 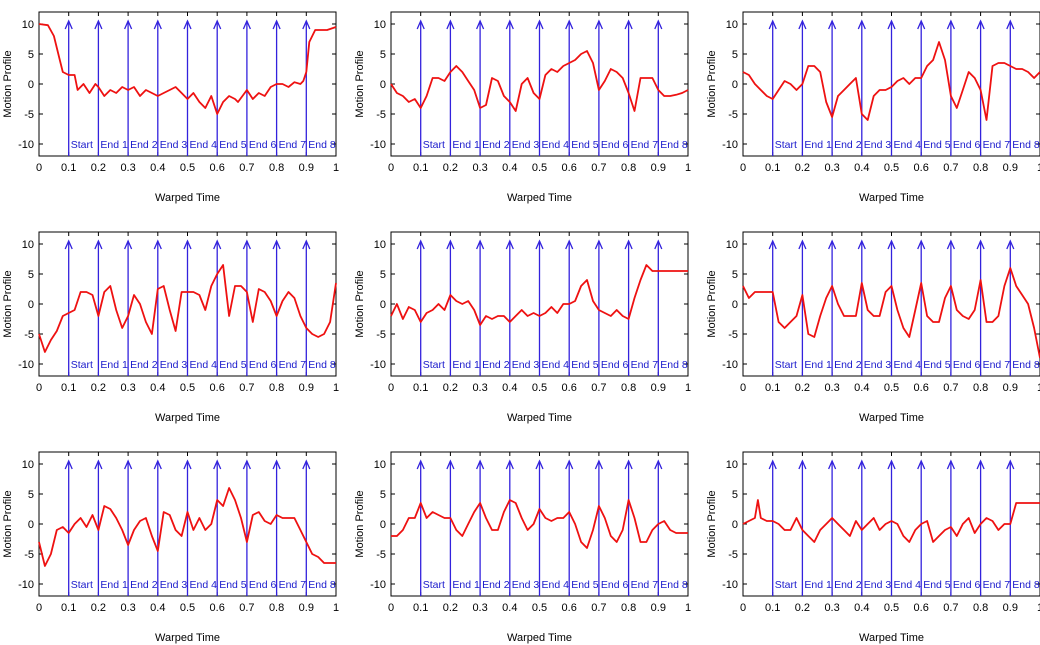 I want to click on event-label: End 1, so click(x=818, y=145).